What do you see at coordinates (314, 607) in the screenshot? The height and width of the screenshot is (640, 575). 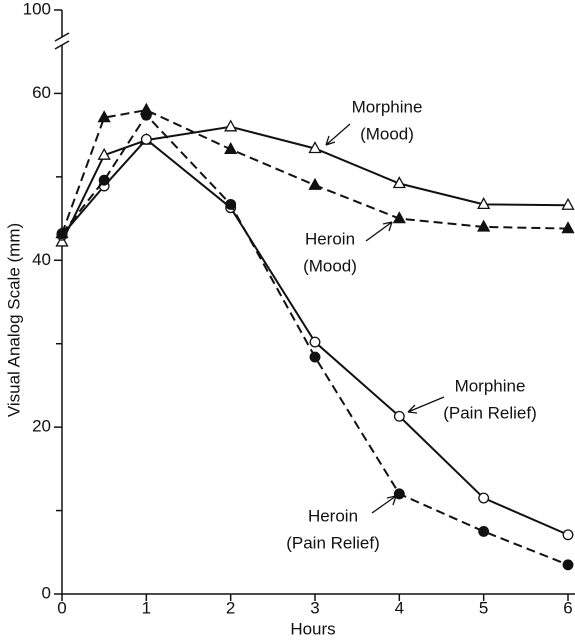 I see `x-tick-label: 3` at bounding box center [314, 607].